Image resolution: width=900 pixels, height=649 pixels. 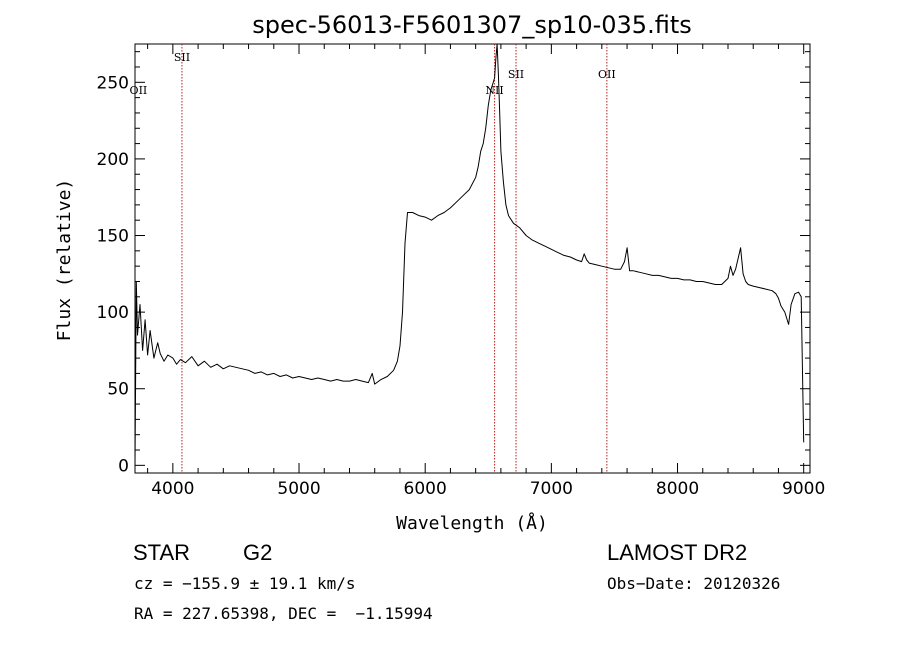 What do you see at coordinates (64, 260) in the screenshot?
I see `y-axis-label: Flux (relative)` at bounding box center [64, 260].